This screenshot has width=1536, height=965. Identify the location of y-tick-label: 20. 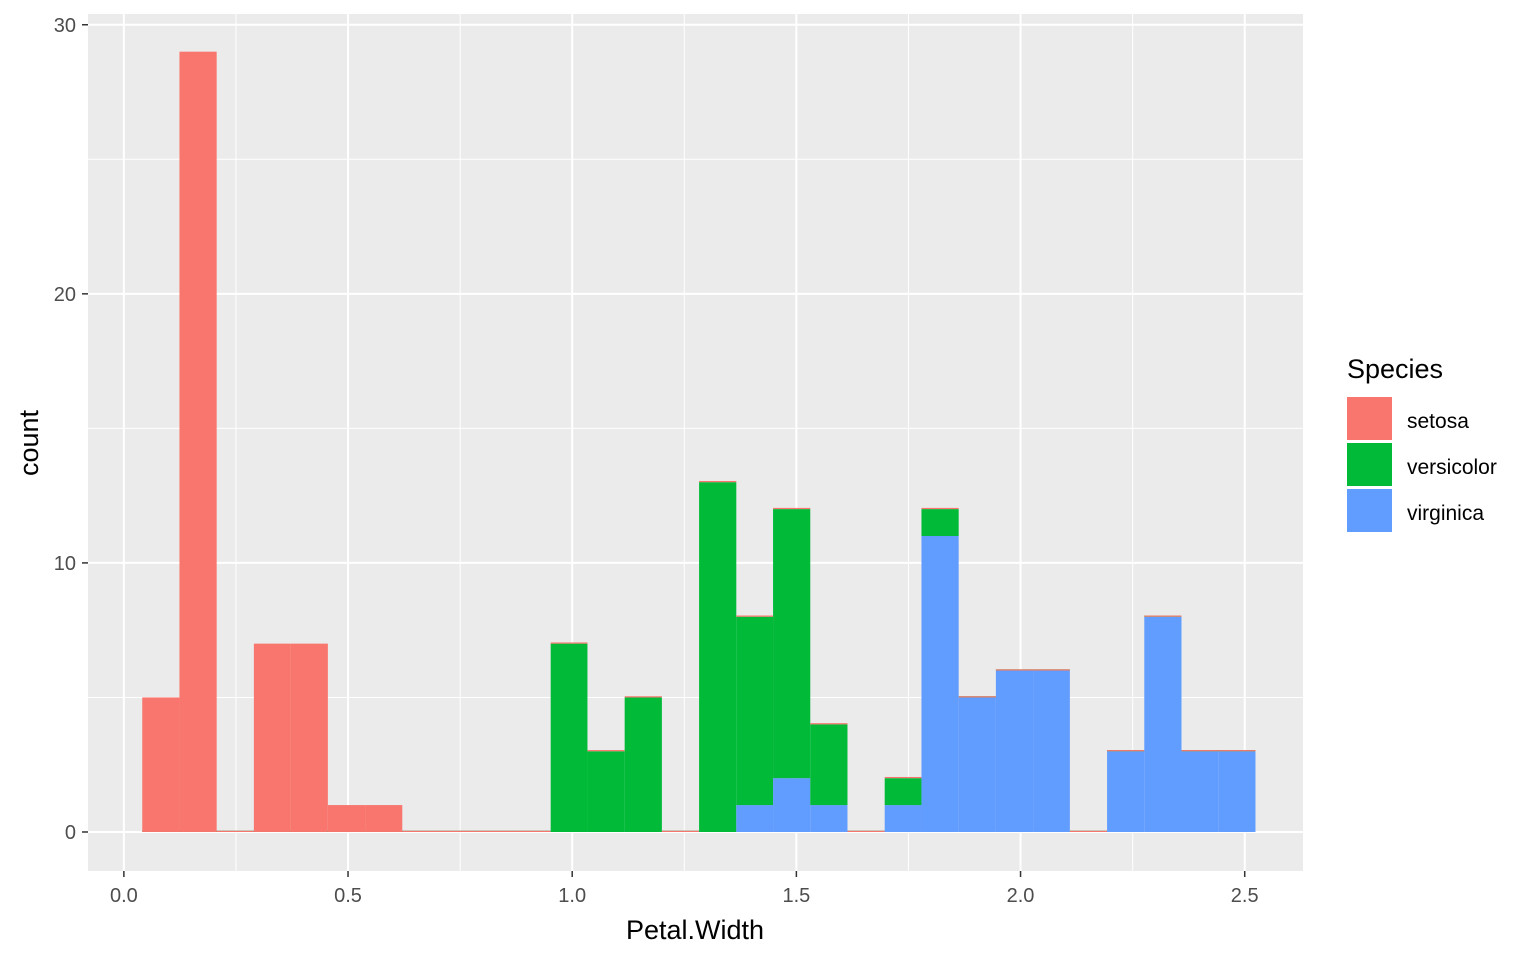
(65, 295).